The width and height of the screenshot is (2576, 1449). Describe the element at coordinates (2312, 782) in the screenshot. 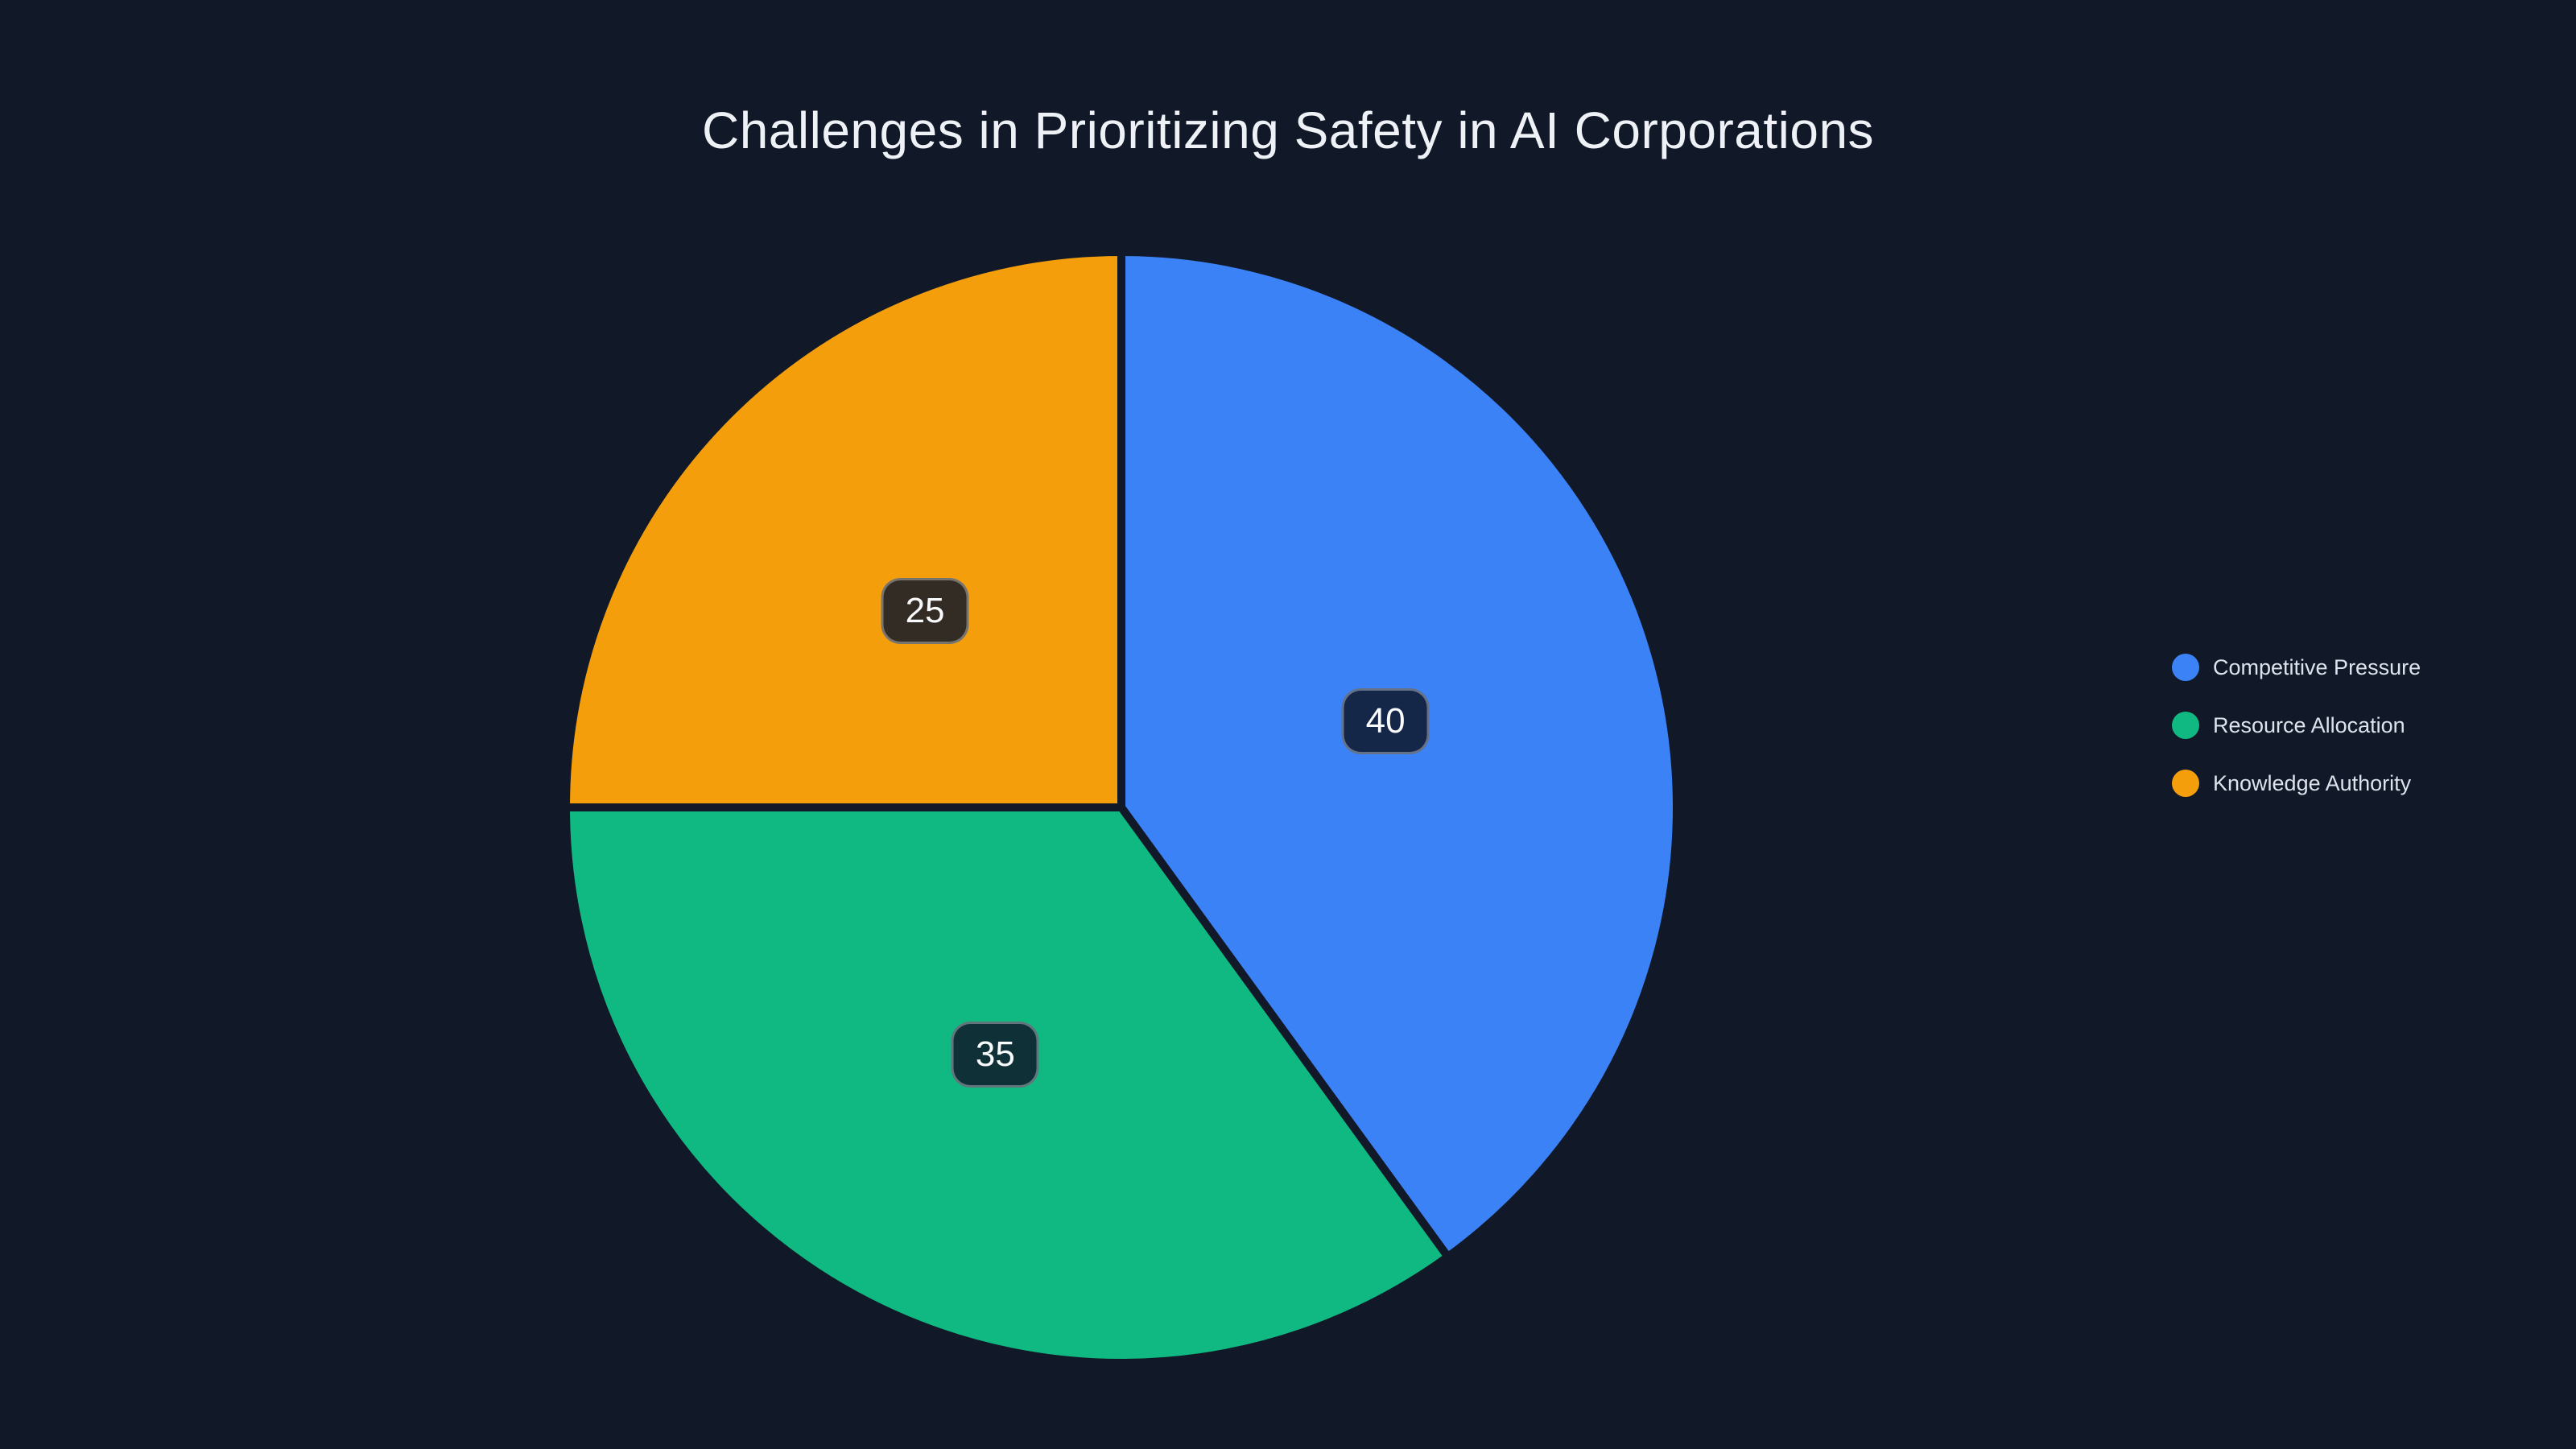

I see `legend-label: Knowledge Authority` at that location.